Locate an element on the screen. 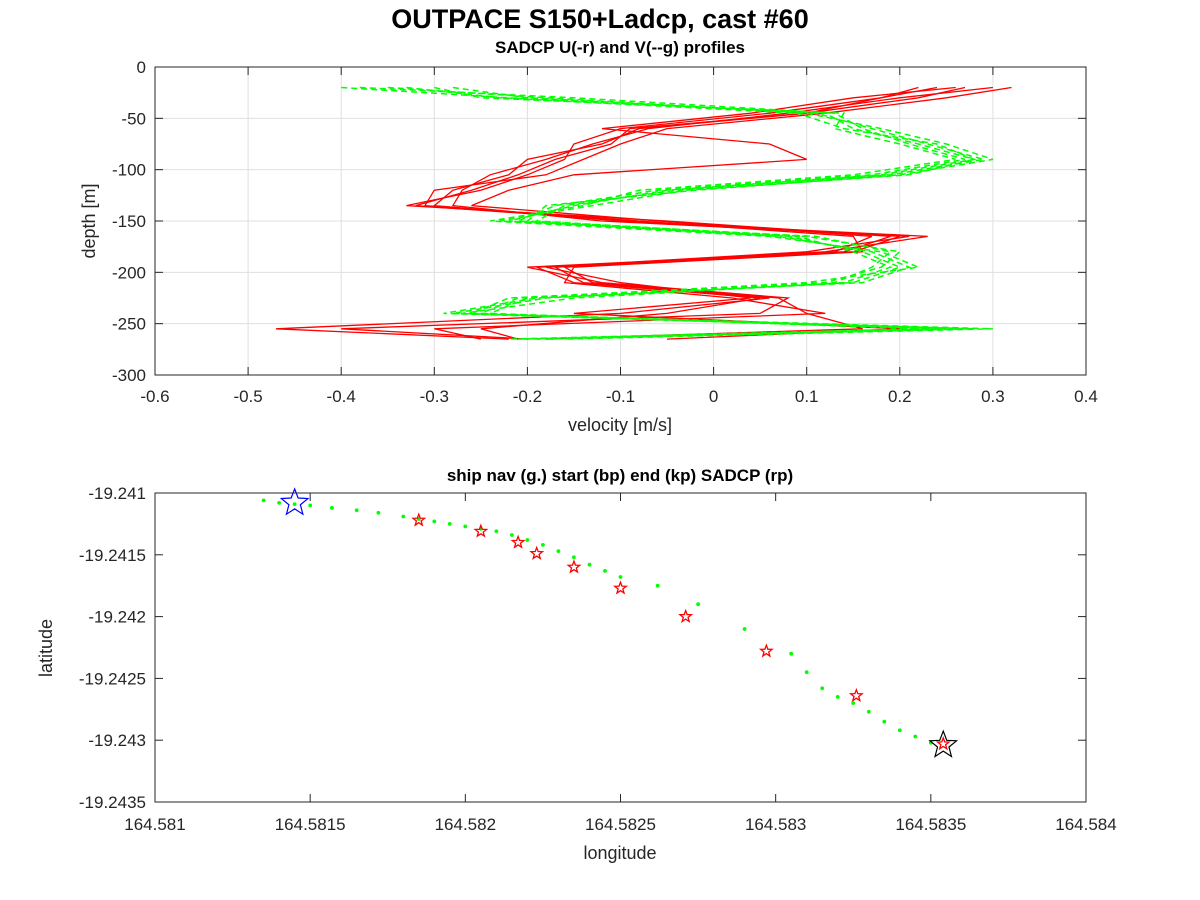 This screenshot has width=1200, height=900. profile-x-axis-label: velocity [m/s] is located at coordinates (620, 425).